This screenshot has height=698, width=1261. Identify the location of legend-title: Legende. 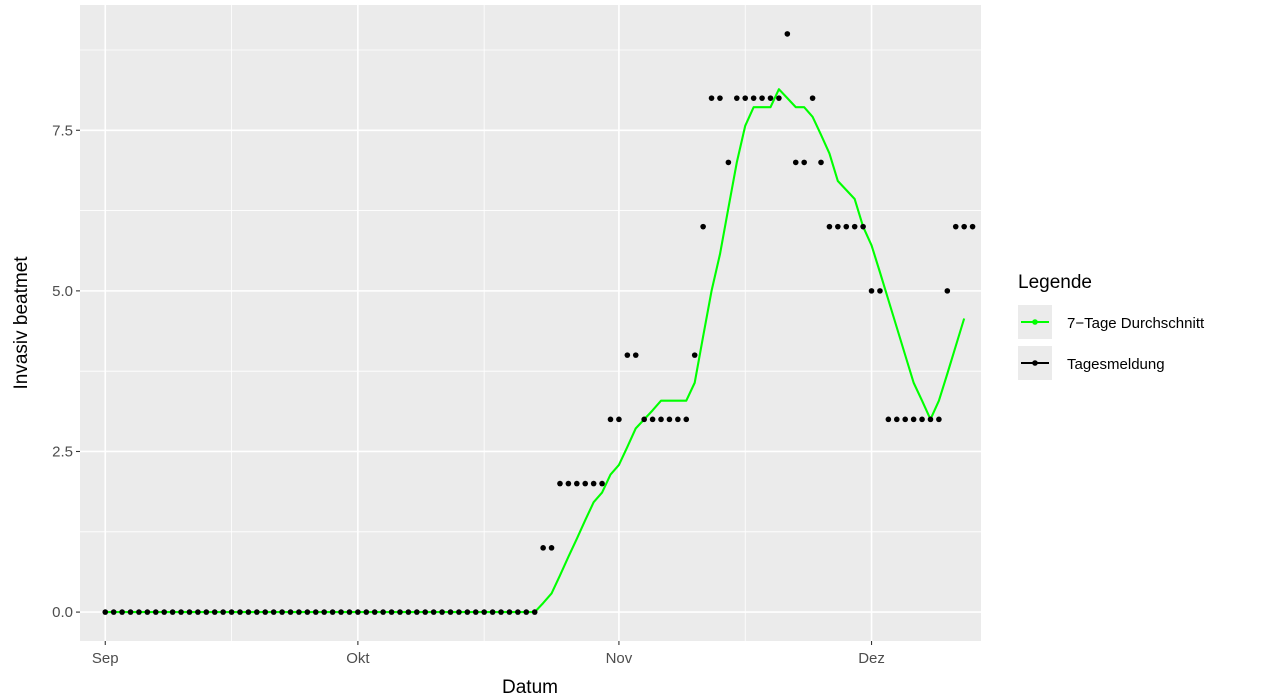
(1055, 282).